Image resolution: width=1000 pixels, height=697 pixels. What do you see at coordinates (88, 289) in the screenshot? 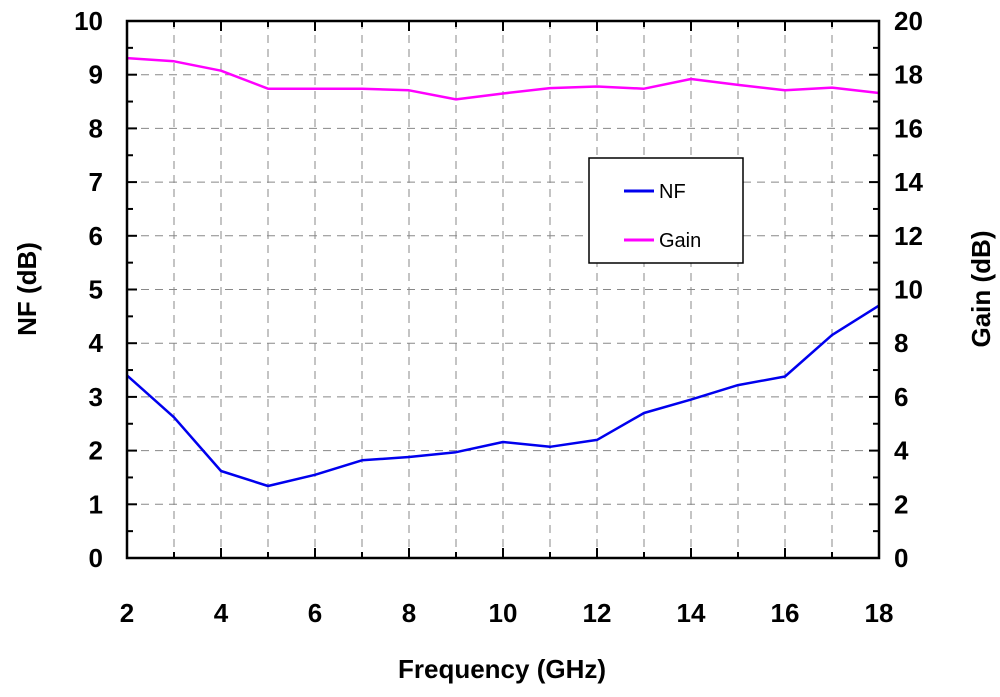
I see `y-tick-labels: 0 1 2 3 4 5 6 7 8 9 10` at bounding box center [88, 289].